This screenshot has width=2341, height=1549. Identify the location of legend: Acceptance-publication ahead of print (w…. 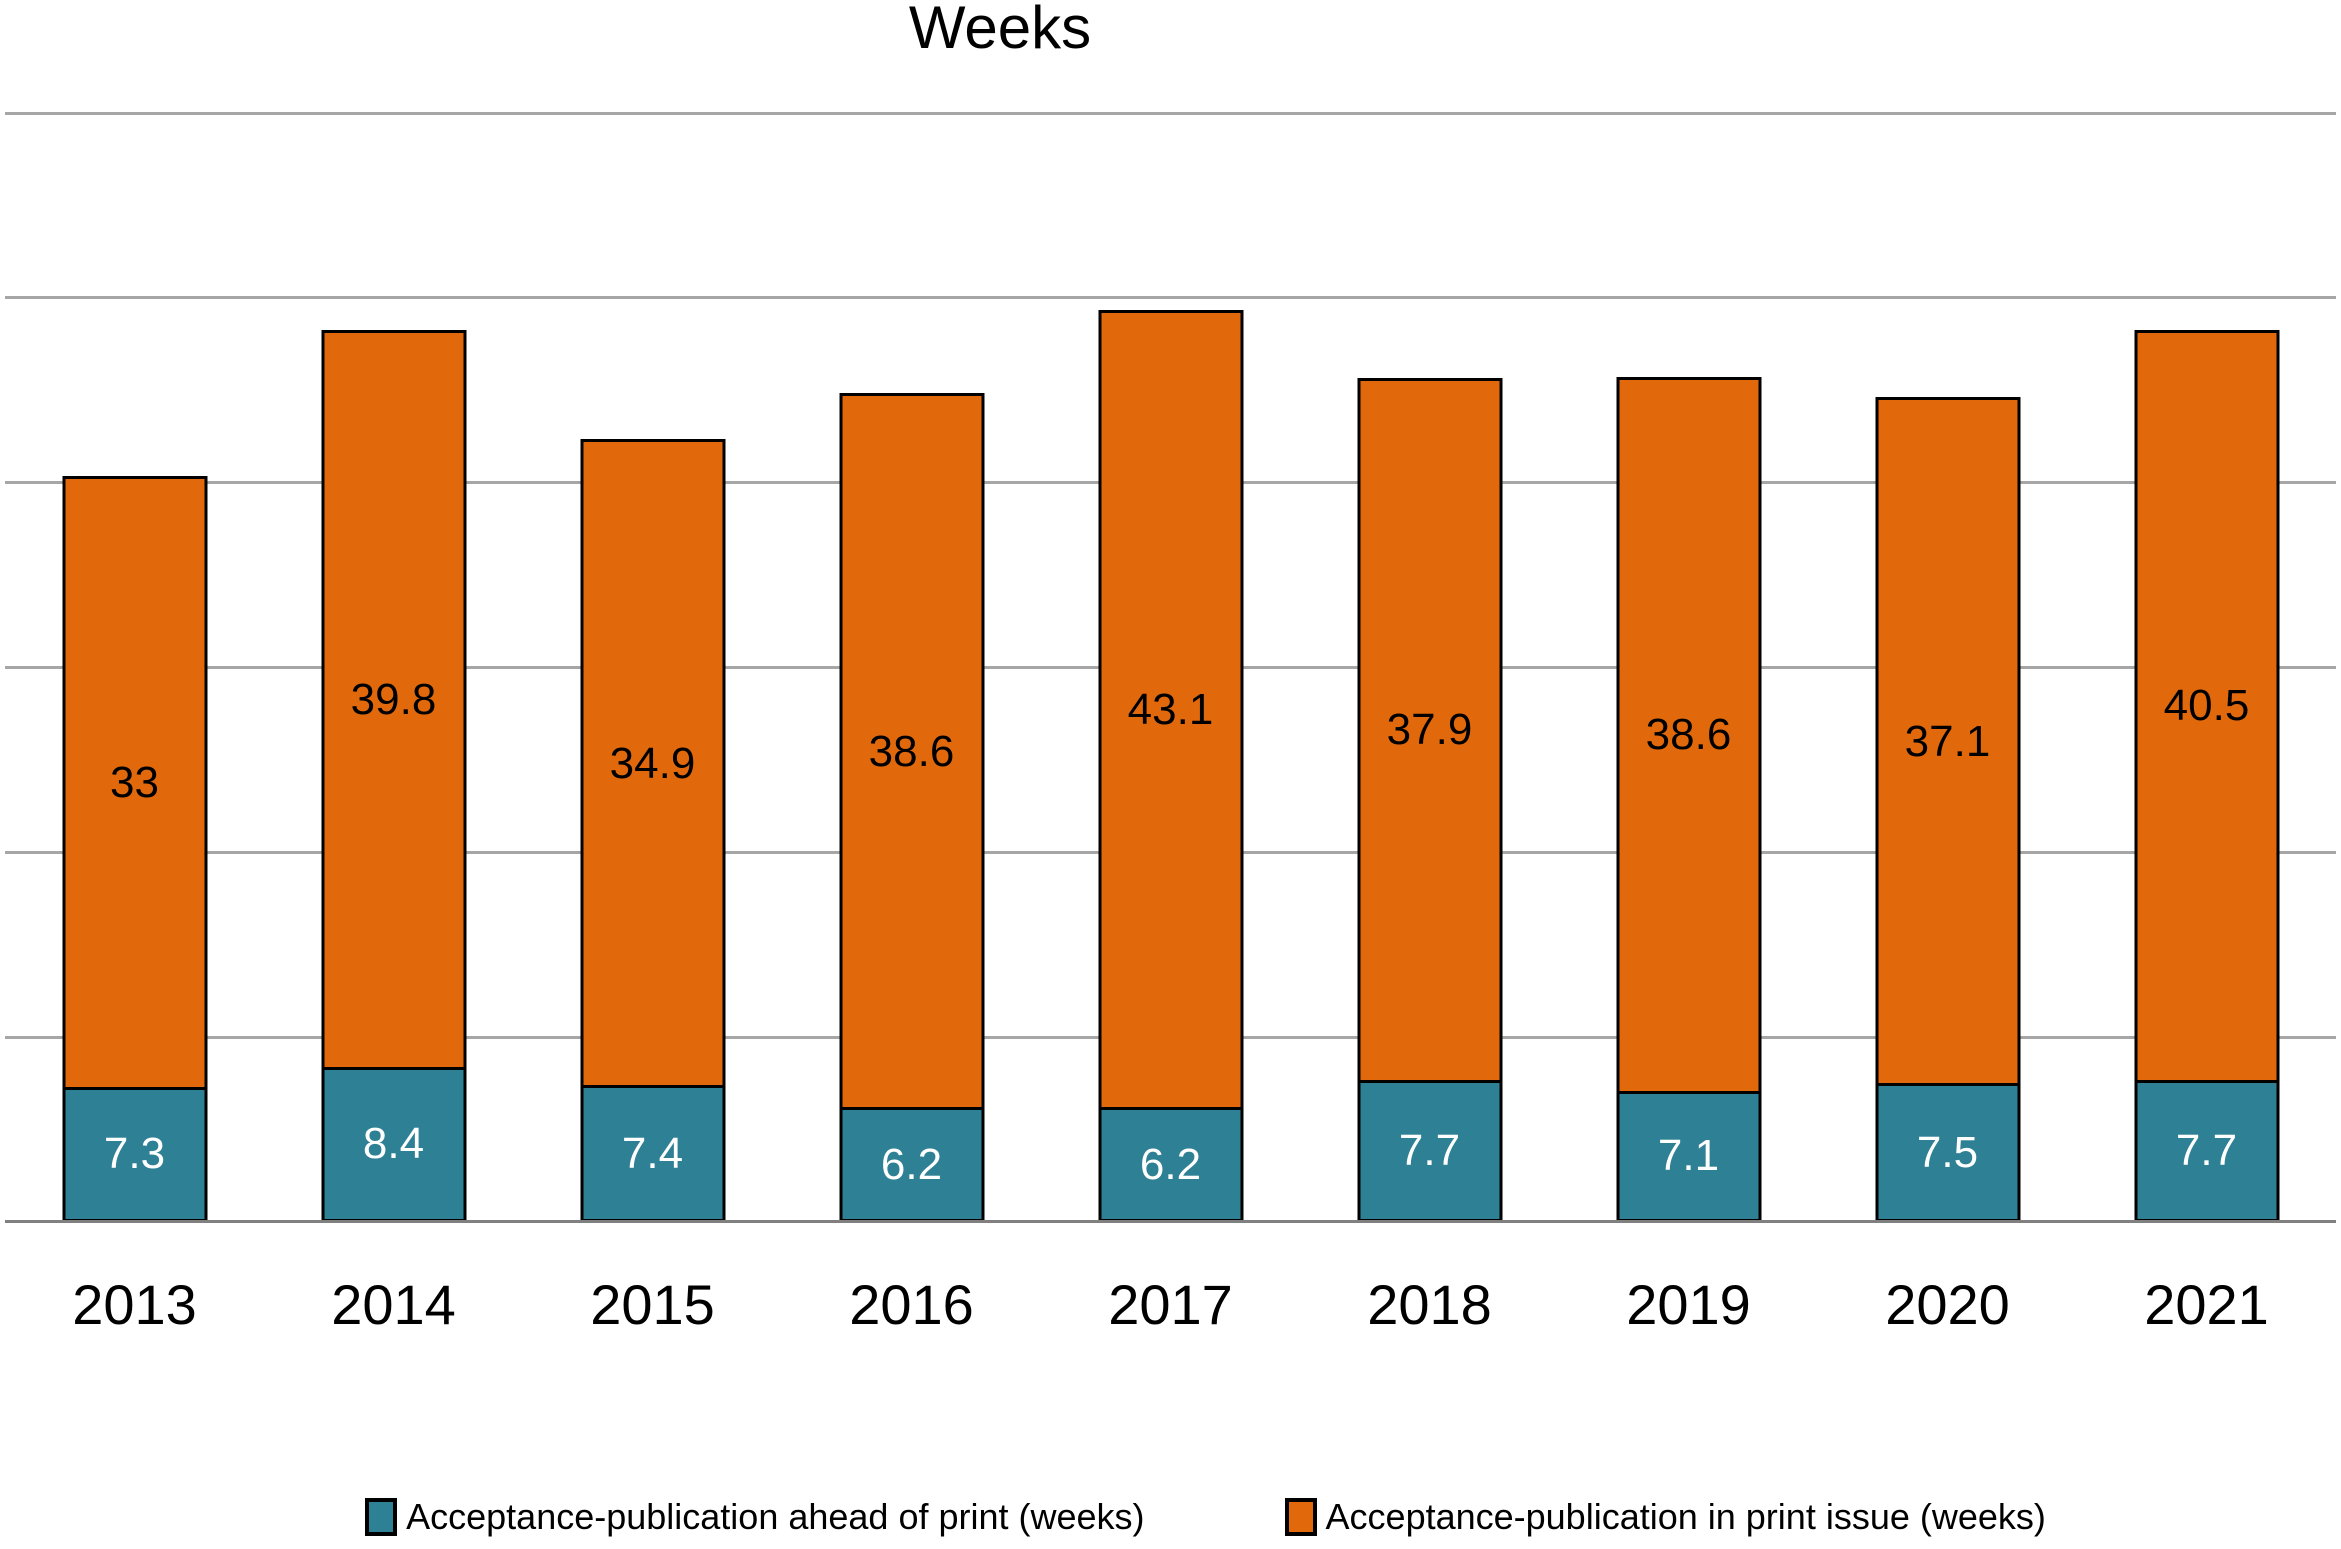
(1170, 1517).